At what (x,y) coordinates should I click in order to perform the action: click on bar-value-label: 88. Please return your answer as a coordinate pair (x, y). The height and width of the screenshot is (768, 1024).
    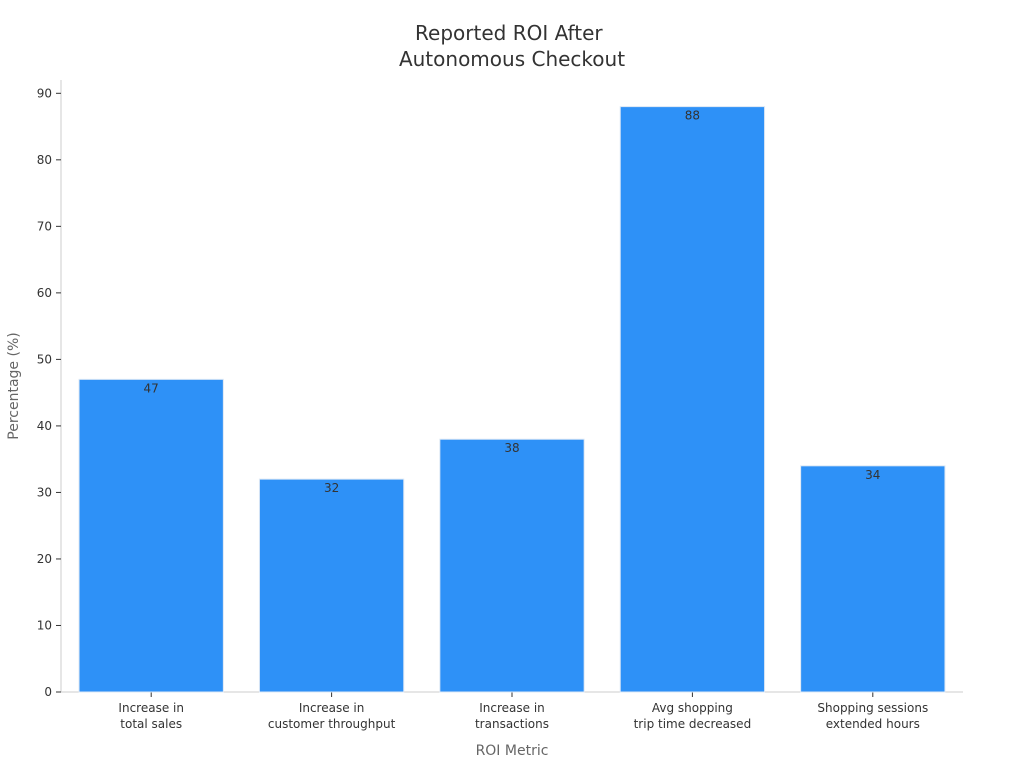
    Looking at the image, I should click on (692, 116).